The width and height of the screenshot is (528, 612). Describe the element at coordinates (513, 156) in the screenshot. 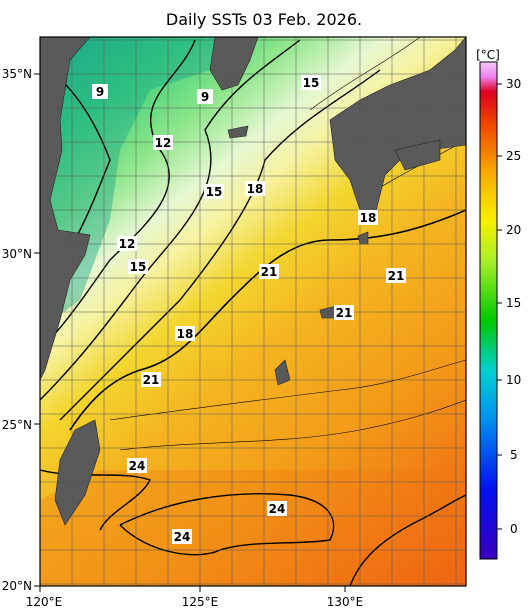

I see `colorbar-tick-25: 25` at that location.